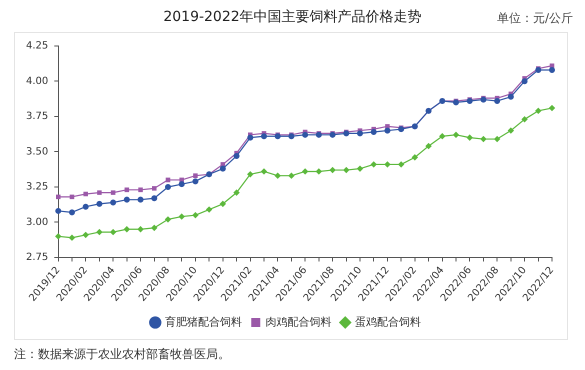  What do you see at coordinates (37, 81) in the screenshot?
I see `y-tick-label: 4.00` at bounding box center [37, 81].